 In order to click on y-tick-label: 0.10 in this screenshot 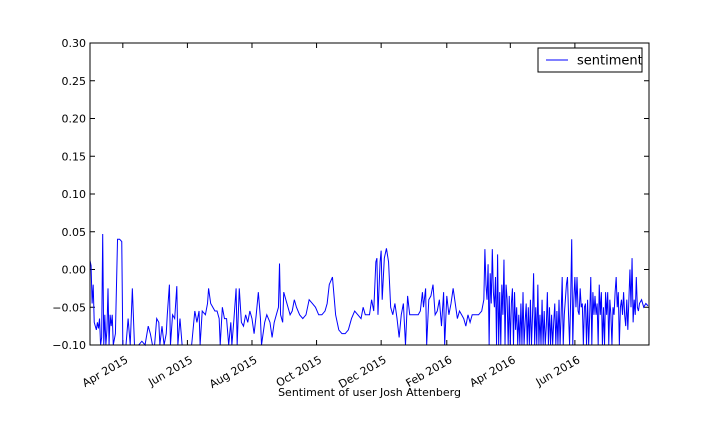, I will do `click(74, 194)`.